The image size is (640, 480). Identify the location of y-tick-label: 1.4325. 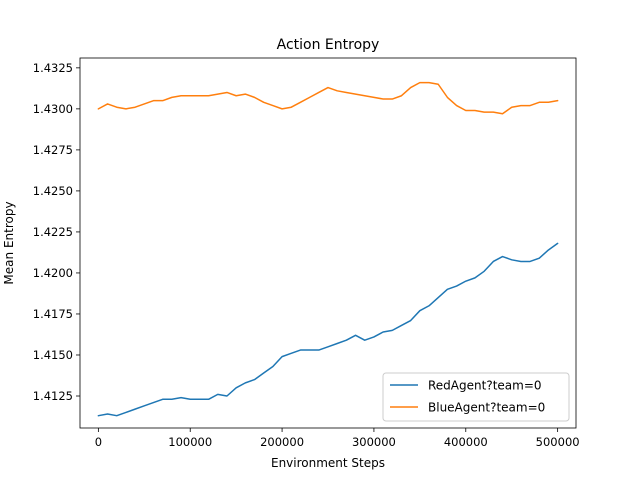
(53, 68).